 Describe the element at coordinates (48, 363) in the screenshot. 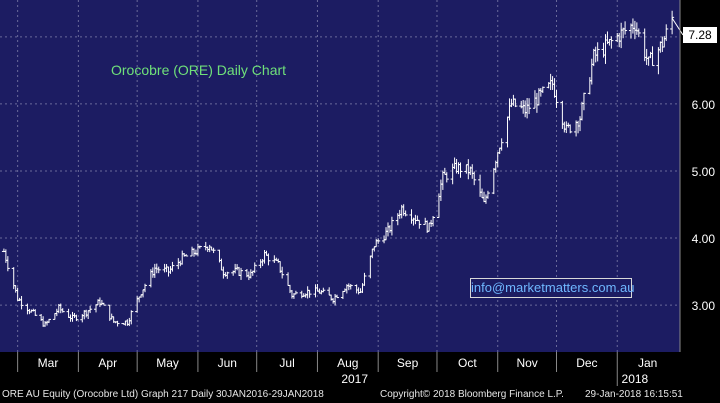

I see `x-tick-label: Mar` at that location.